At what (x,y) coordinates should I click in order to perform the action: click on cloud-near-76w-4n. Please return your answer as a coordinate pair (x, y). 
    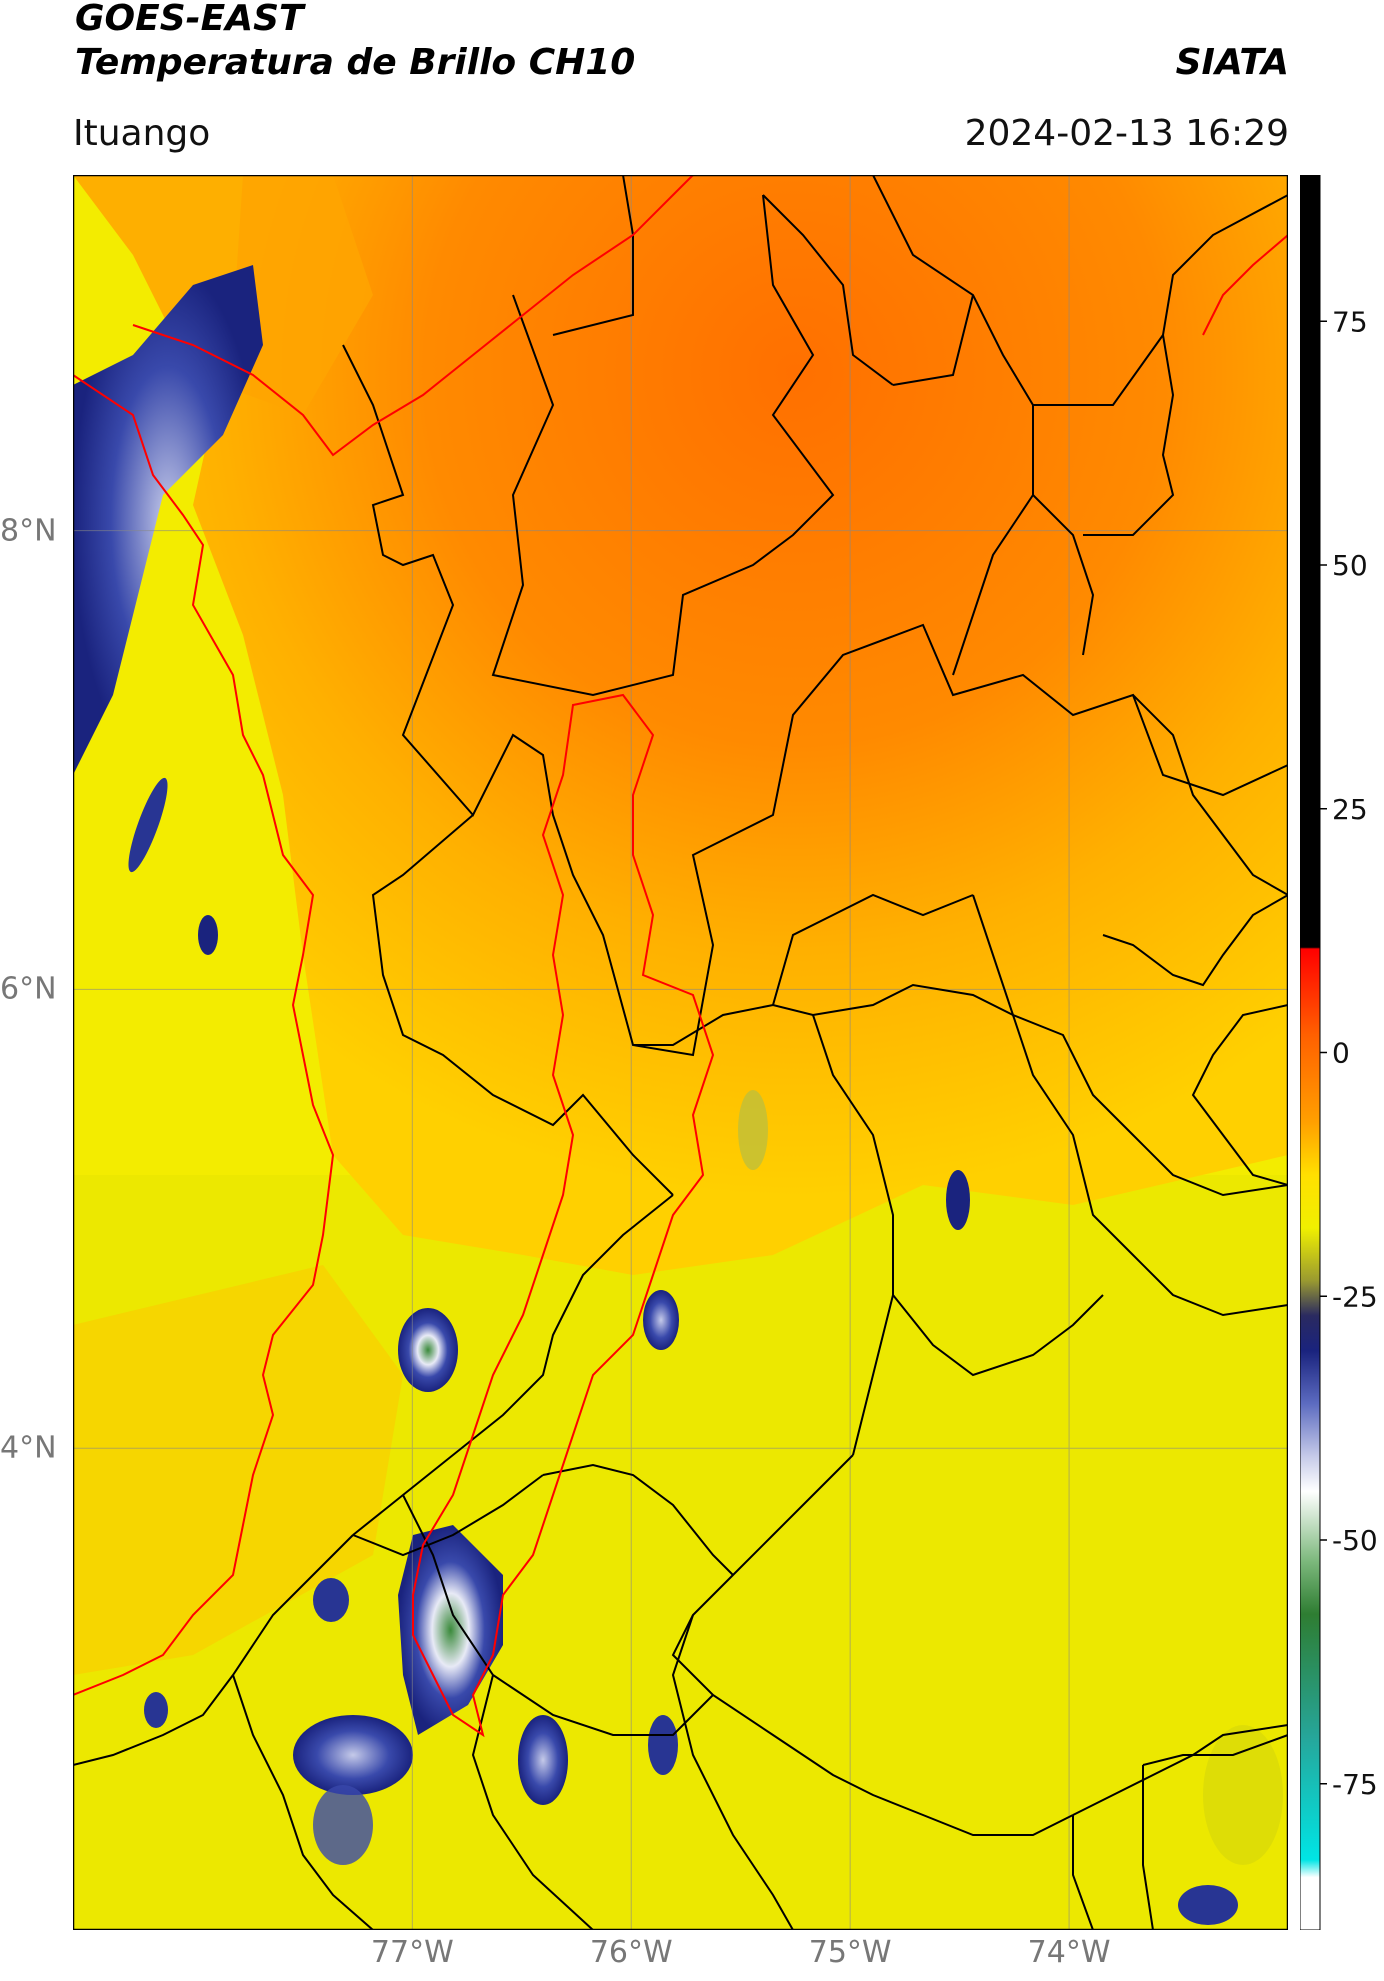
    Looking at the image, I should click on (661, 1320).